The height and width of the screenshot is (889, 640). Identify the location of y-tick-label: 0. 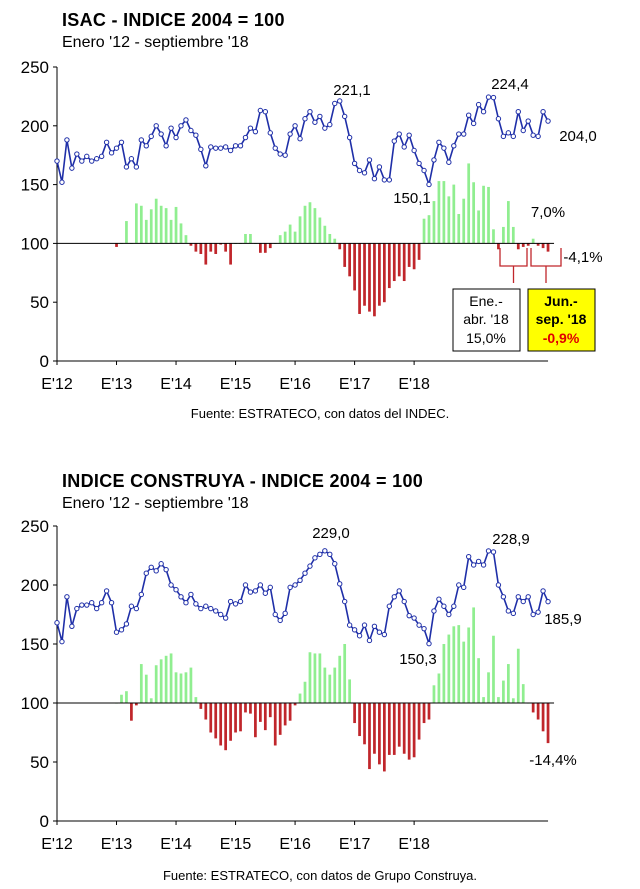
(44, 821).